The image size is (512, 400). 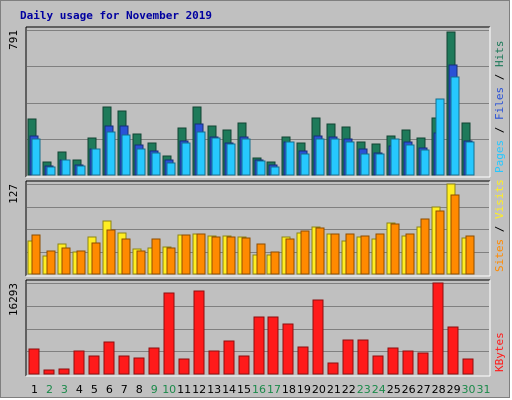 What do you see at coordinates (184, 389) in the screenshot?
I see `x-label-day-11: 11` at bounding box center [184, 389].